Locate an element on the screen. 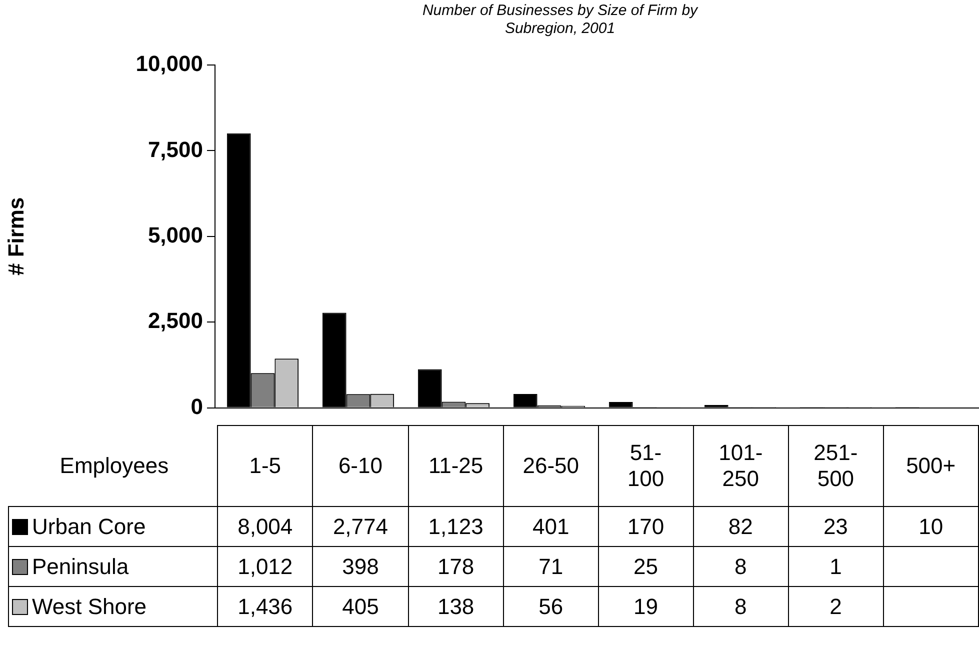  y-tick-label: 5,000 is located at coordinates (175, 235).